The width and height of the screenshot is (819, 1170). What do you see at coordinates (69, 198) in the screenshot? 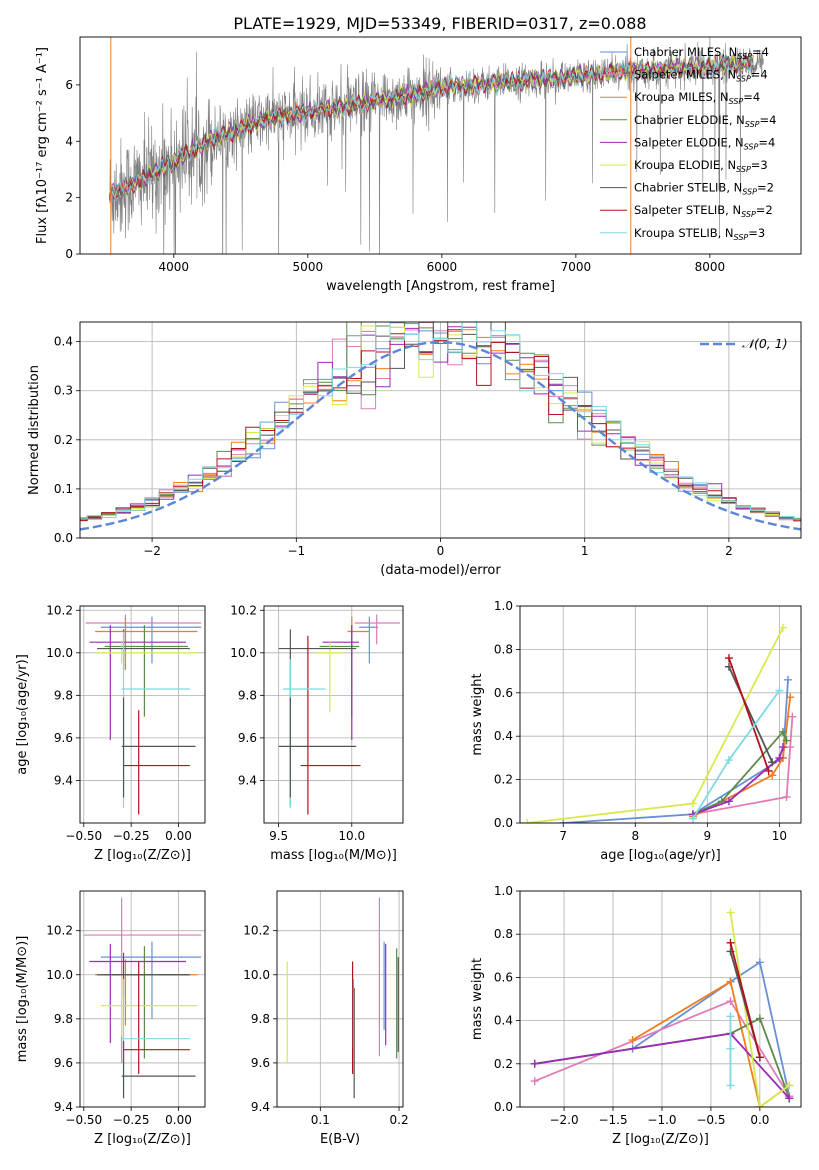
I see `y-tick-label: 2` at bounding box center [69, 198].